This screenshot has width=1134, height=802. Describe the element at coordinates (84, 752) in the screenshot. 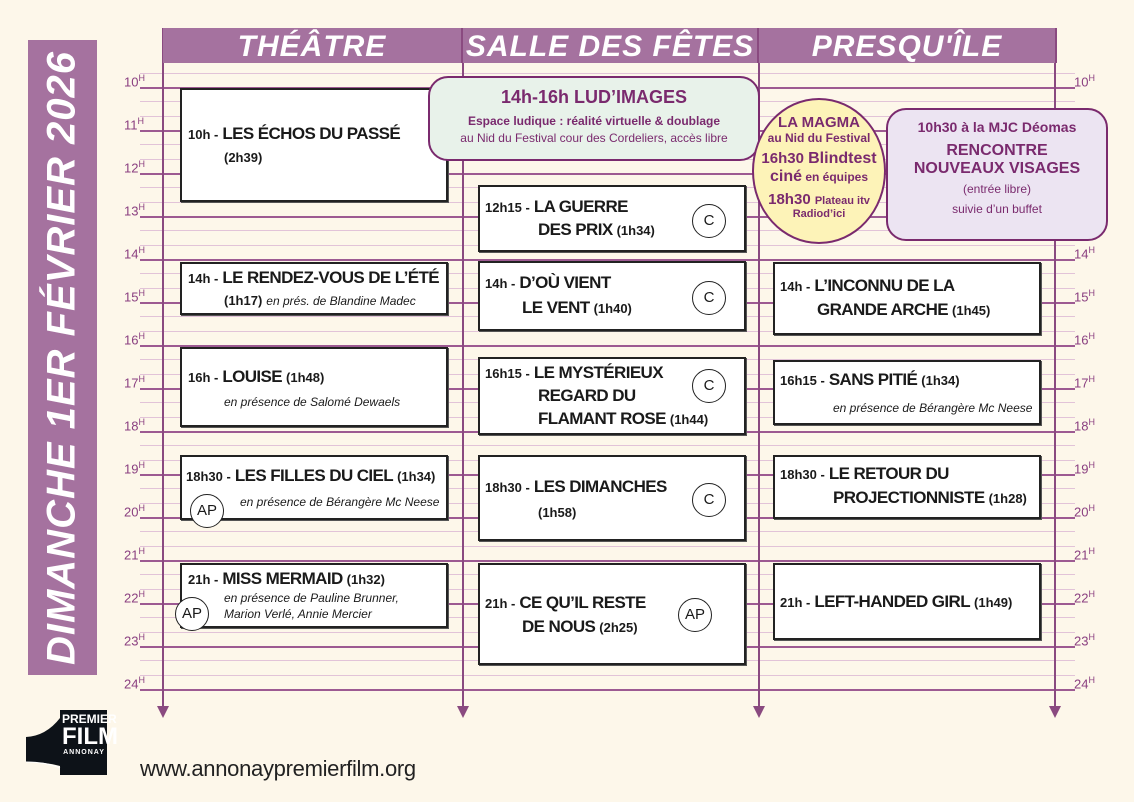

I see `logo-text-annonay: ANNONAY` at that location.